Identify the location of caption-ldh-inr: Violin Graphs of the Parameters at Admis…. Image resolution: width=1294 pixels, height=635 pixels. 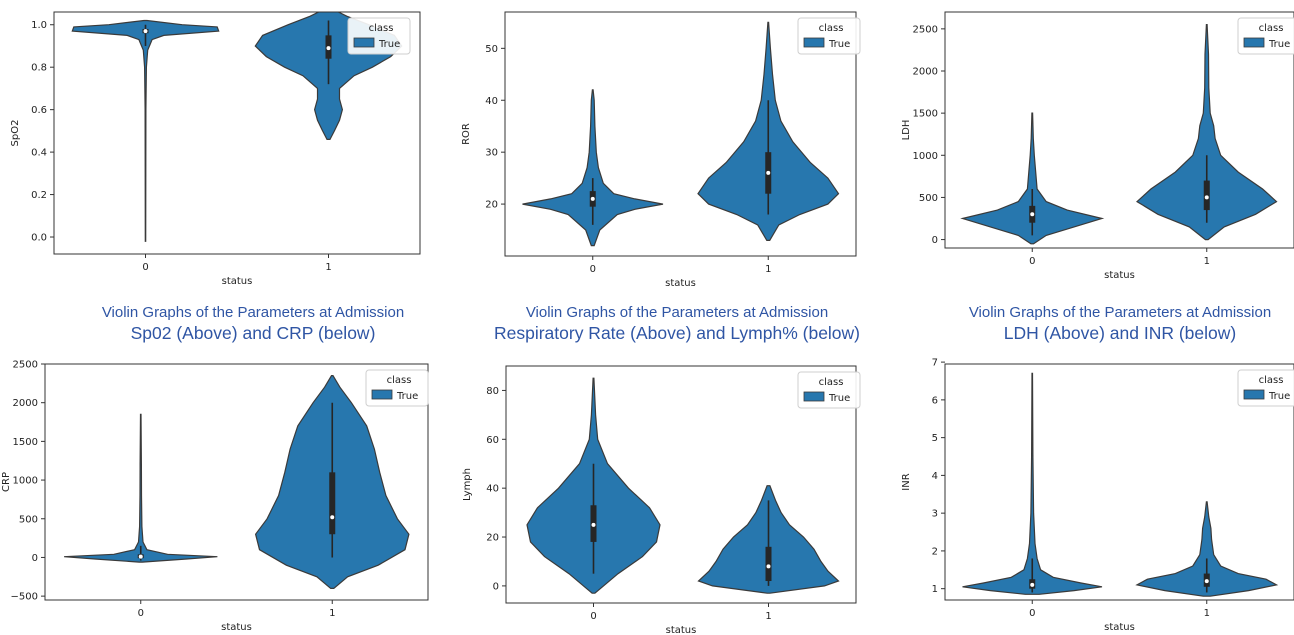
(1112, 324).